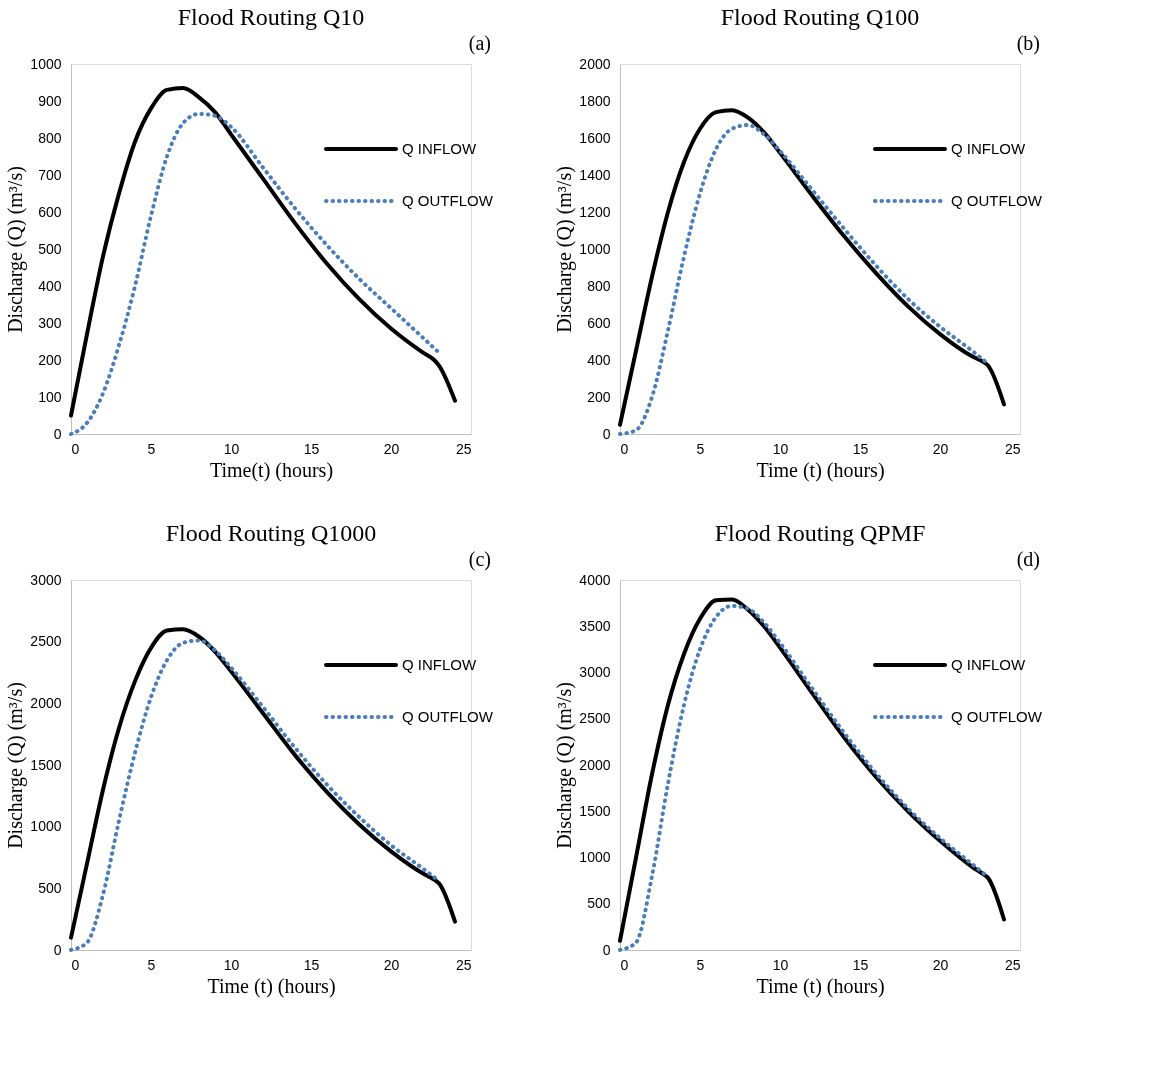 This screenshot has height=1084, width=1153. Describe the element at coordinates (479, 43) in the screenshot. I see `text: (a)` at that location.